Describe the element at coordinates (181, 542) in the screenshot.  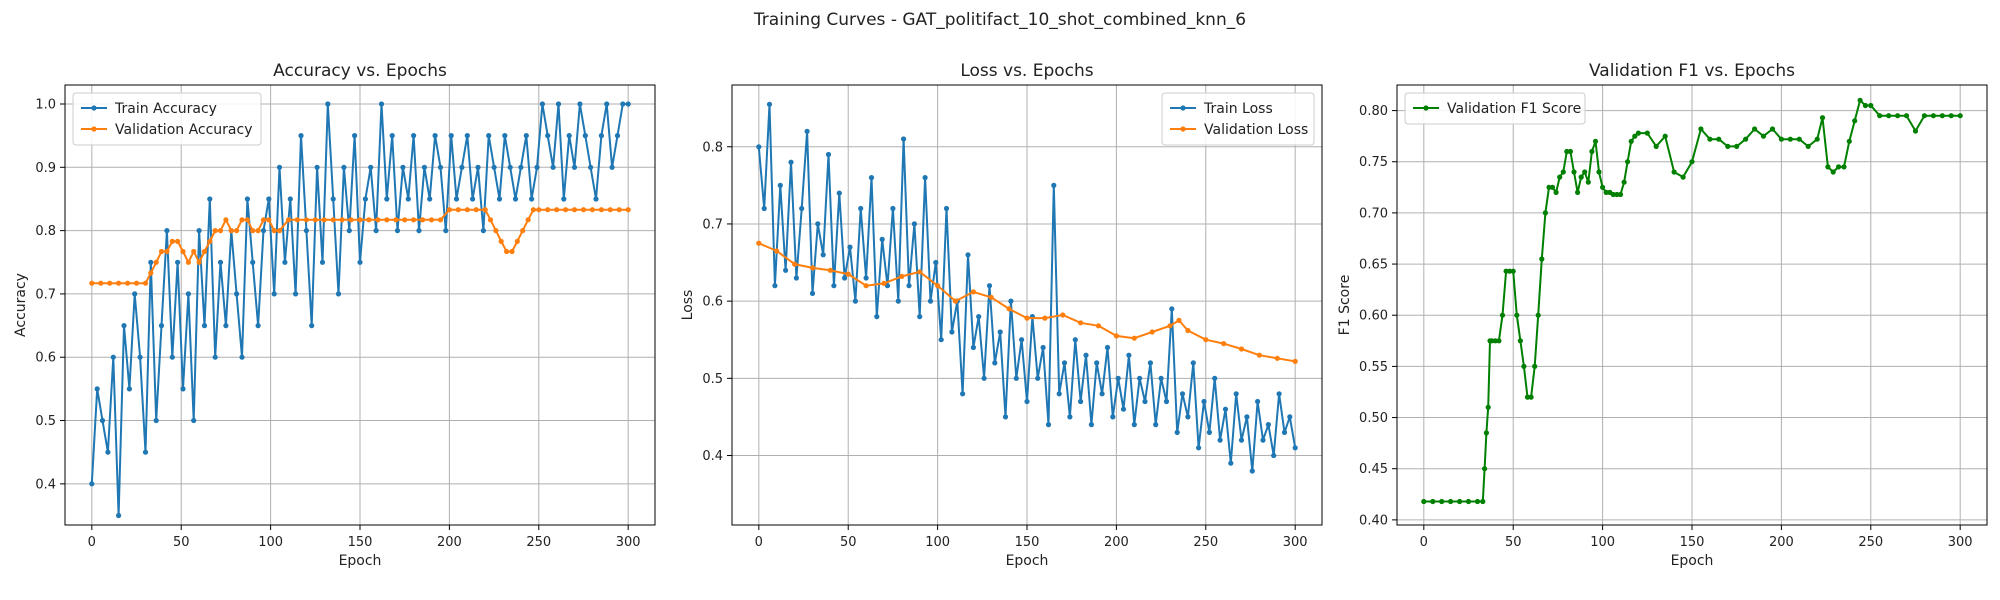
I see `x-tick-label: 50` at that location.